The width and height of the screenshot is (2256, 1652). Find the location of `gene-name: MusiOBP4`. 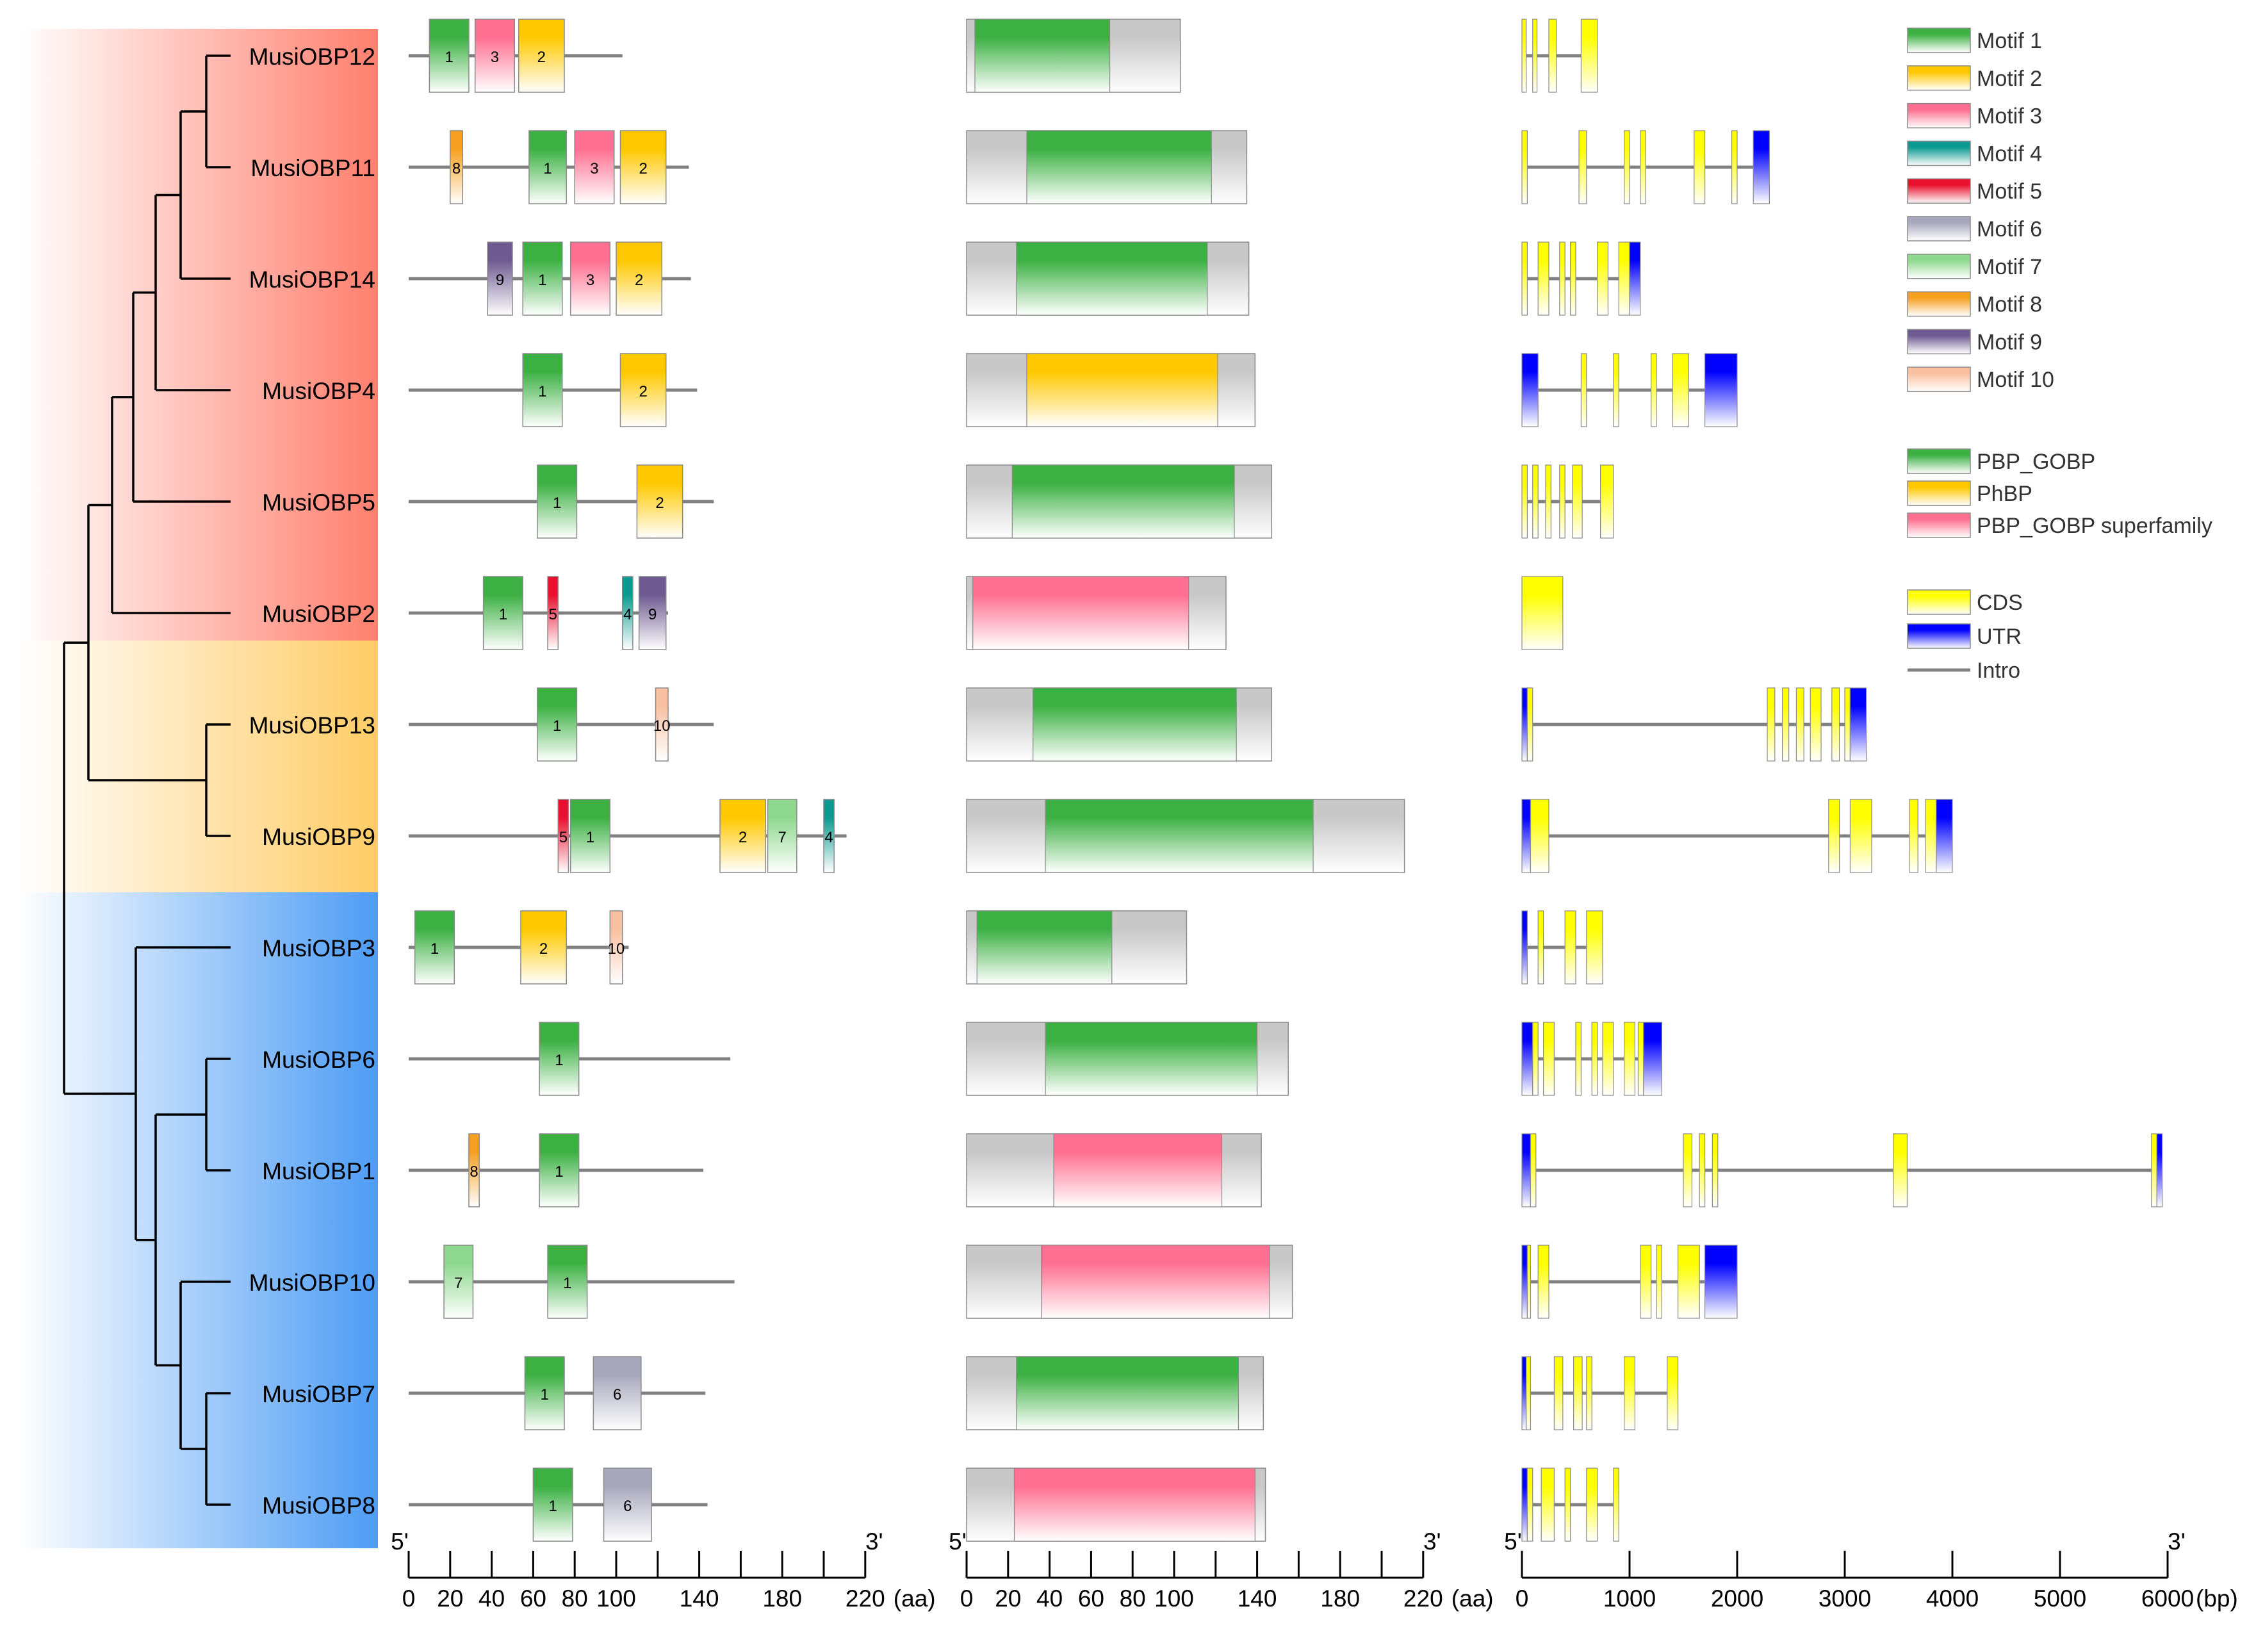

gene-name: MusiOBP4 is located at coordinates (318, 391).